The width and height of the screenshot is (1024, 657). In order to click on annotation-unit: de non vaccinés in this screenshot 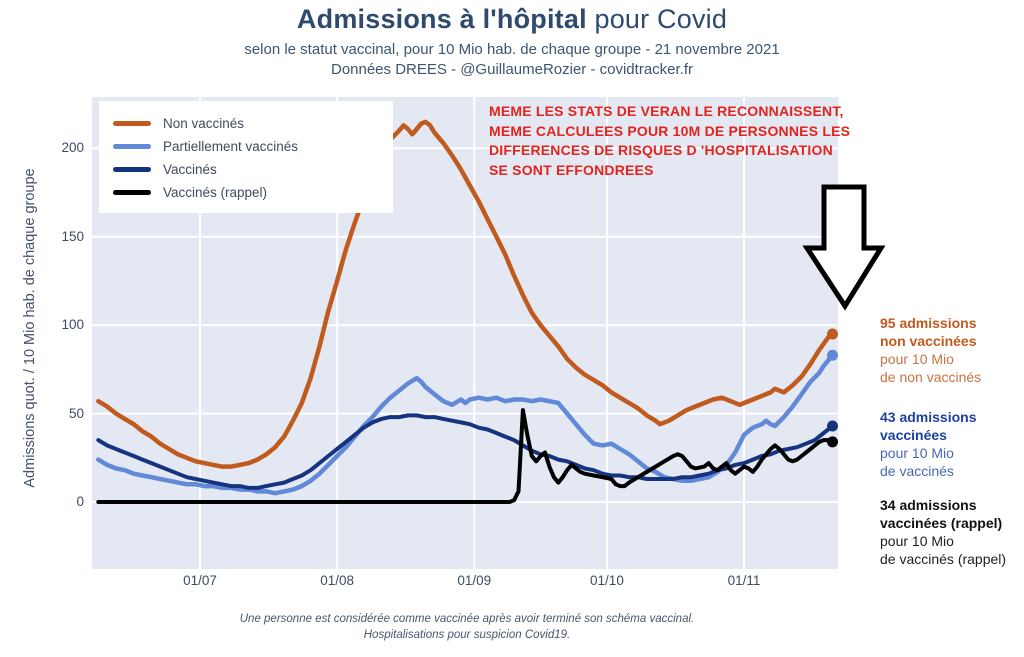, I will do `click(931, 377)`.